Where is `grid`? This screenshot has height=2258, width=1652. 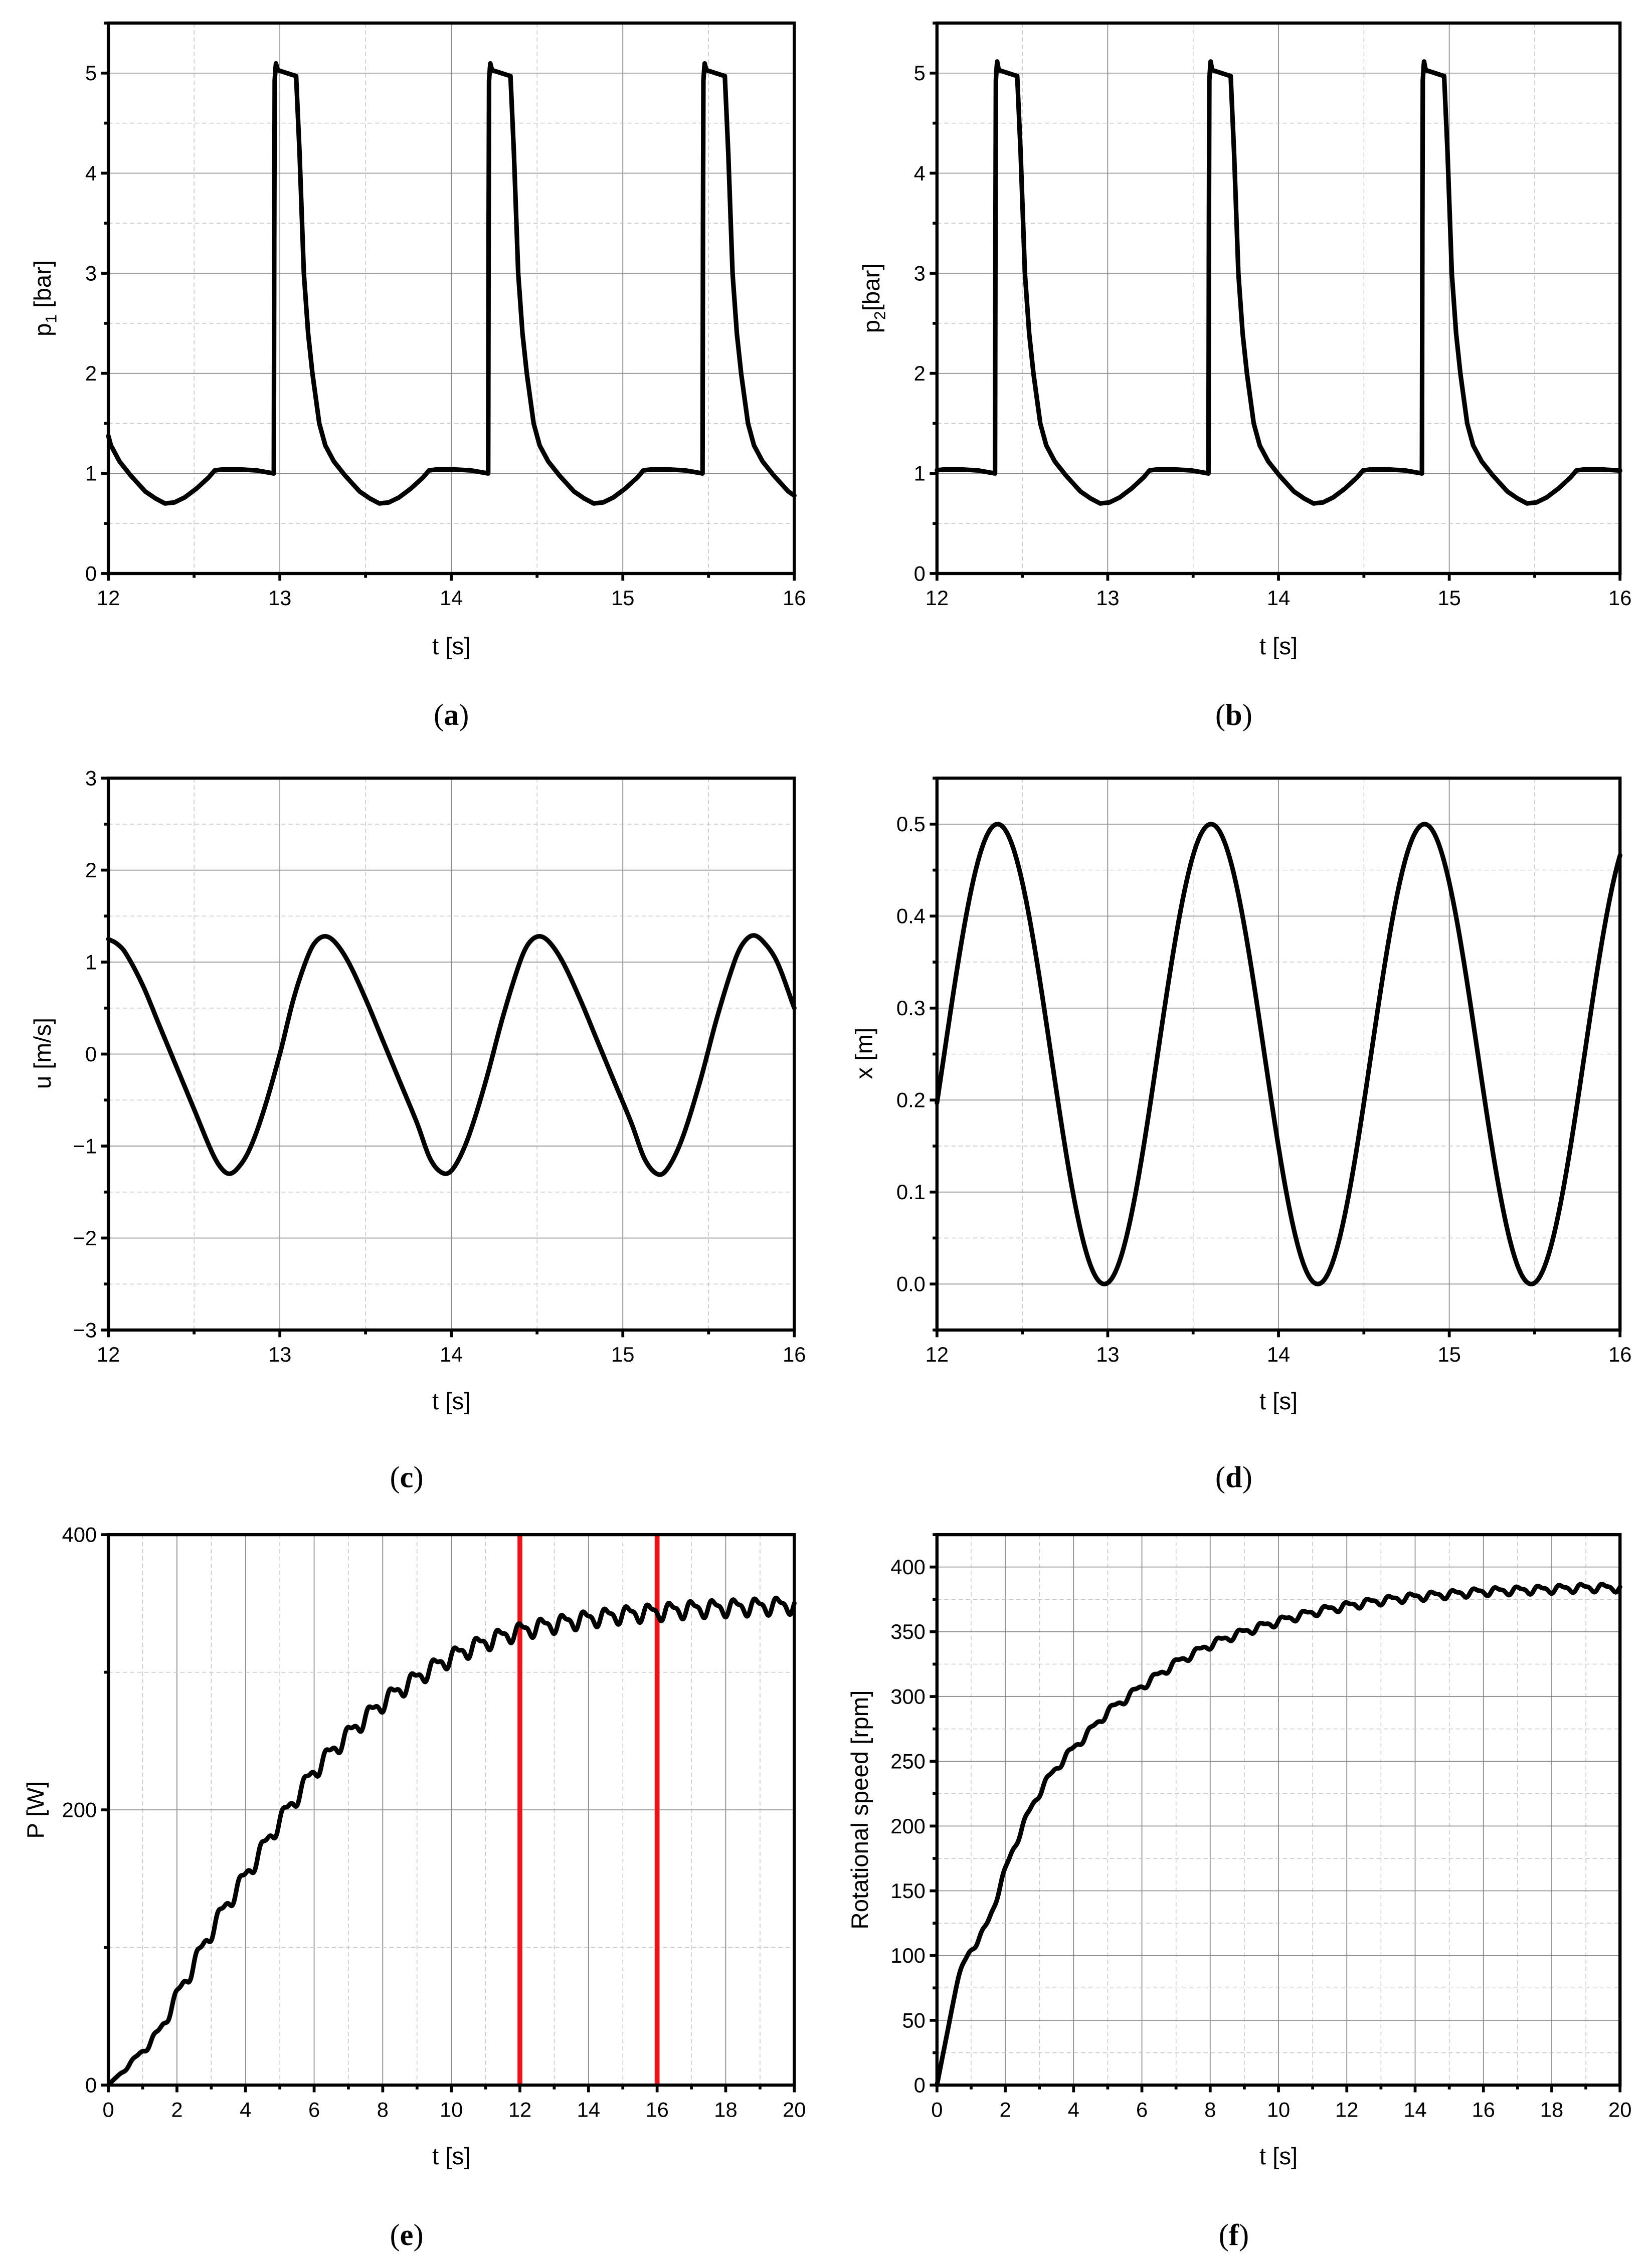 grid is located at coordinates (1278, 298).